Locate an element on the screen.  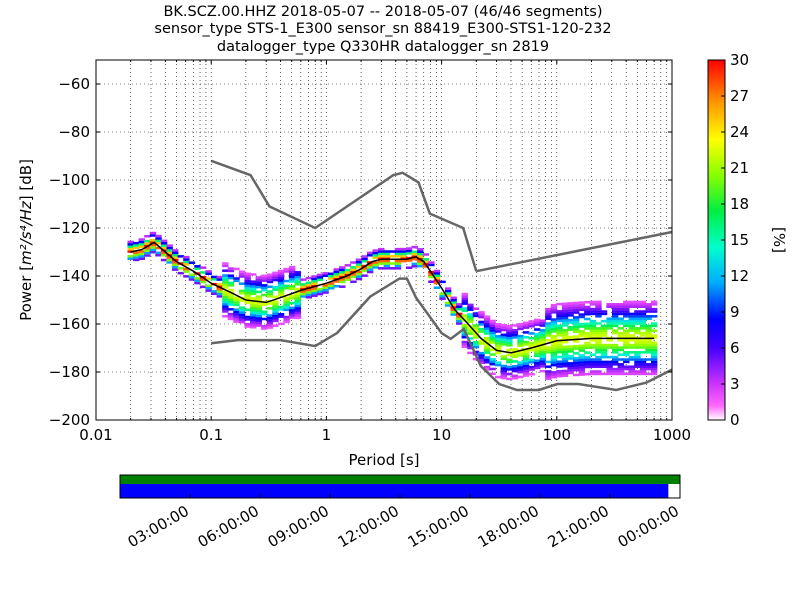
x-tick-label: 0.01 is located at coordinates (95, 435).